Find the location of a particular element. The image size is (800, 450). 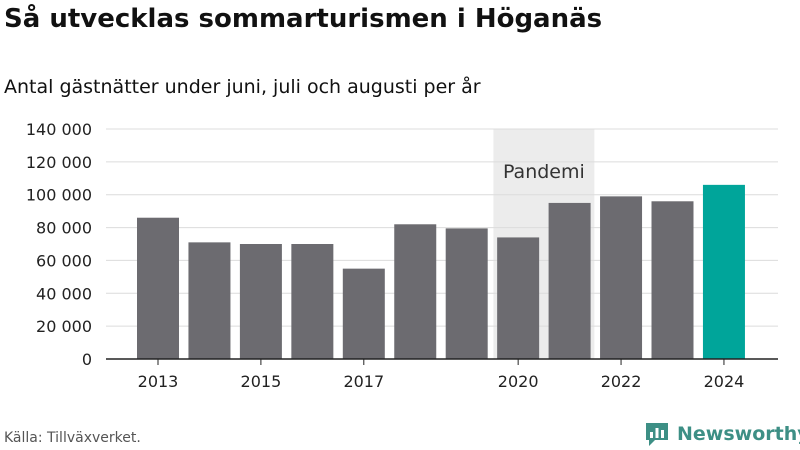

newsworthy-logo-icon is located at coordinates (657, 434).